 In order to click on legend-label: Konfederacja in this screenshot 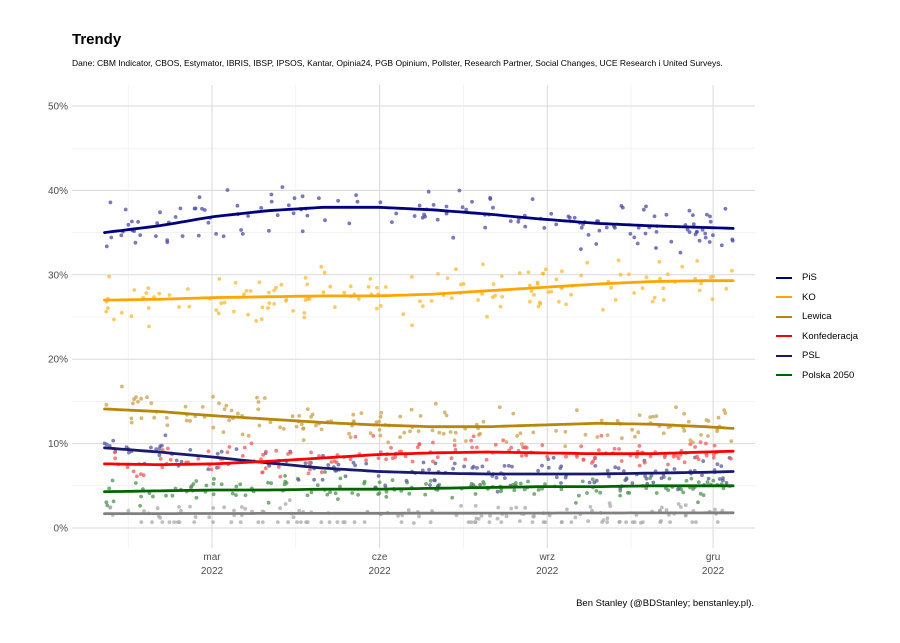, I will do `click(830, 336)`.